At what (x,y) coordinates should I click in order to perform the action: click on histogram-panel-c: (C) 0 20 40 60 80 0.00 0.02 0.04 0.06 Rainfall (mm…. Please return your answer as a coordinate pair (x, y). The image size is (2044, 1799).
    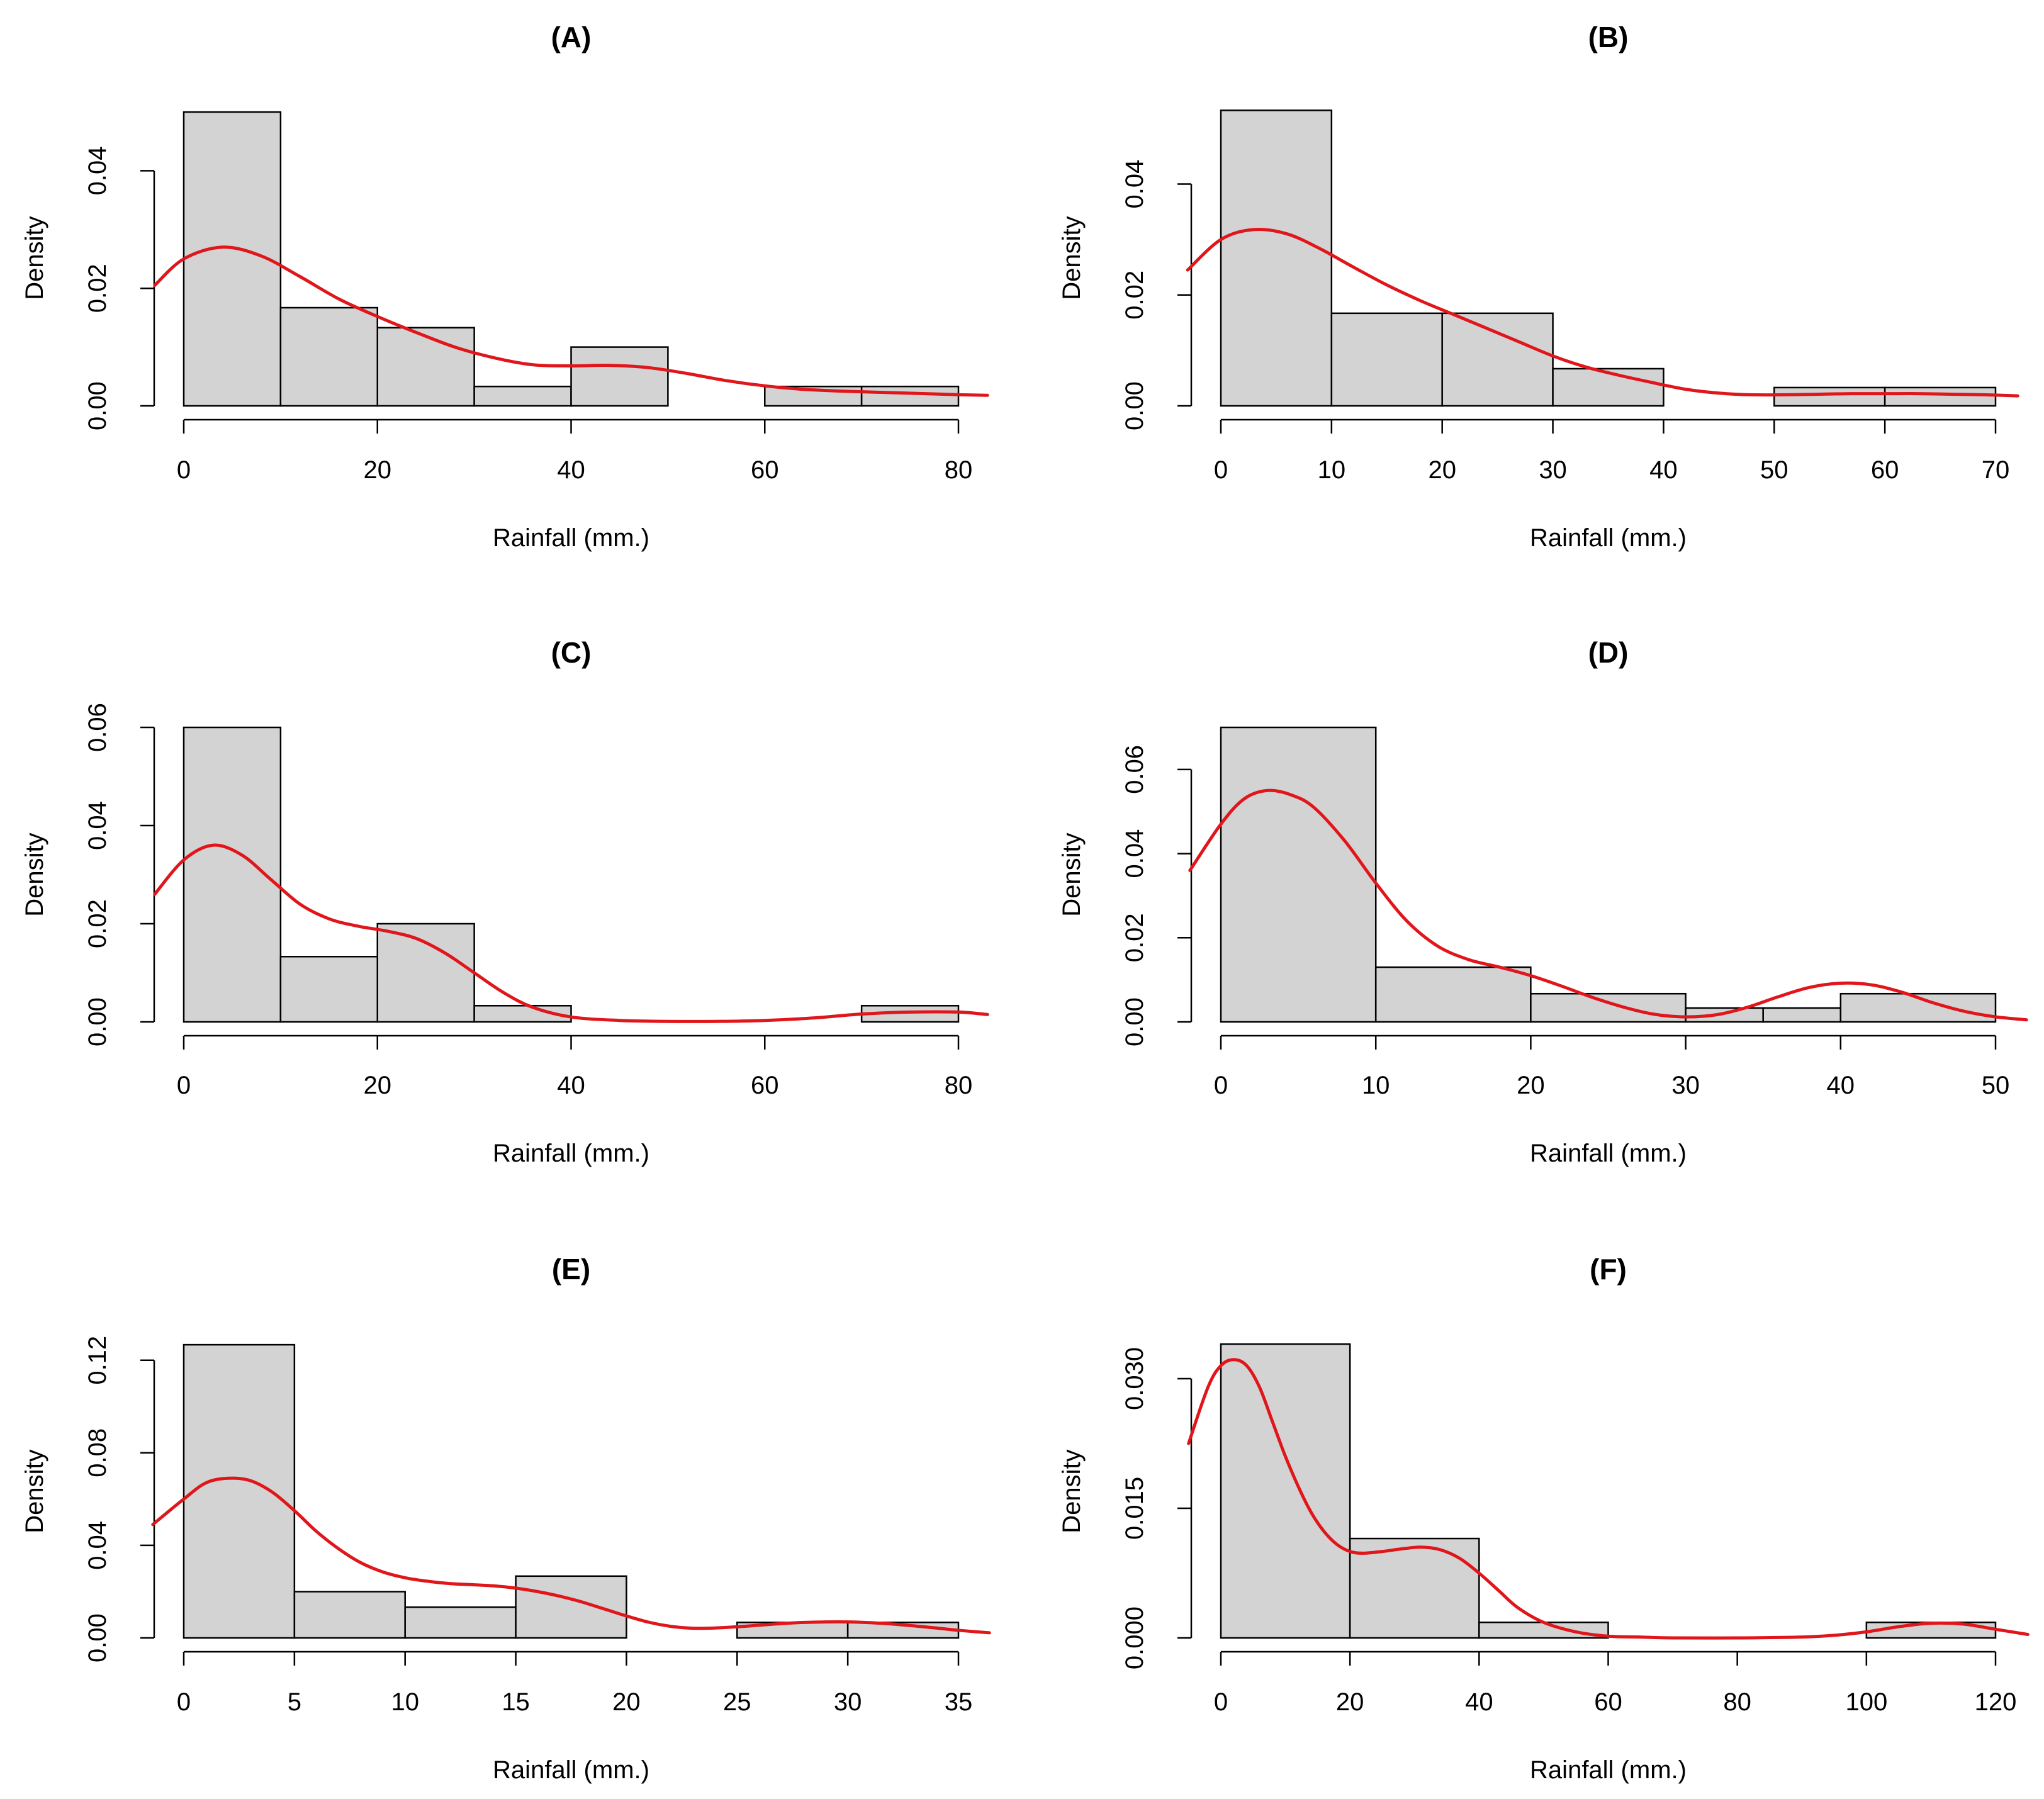
    Looking at the image, I should click on (505, 901).